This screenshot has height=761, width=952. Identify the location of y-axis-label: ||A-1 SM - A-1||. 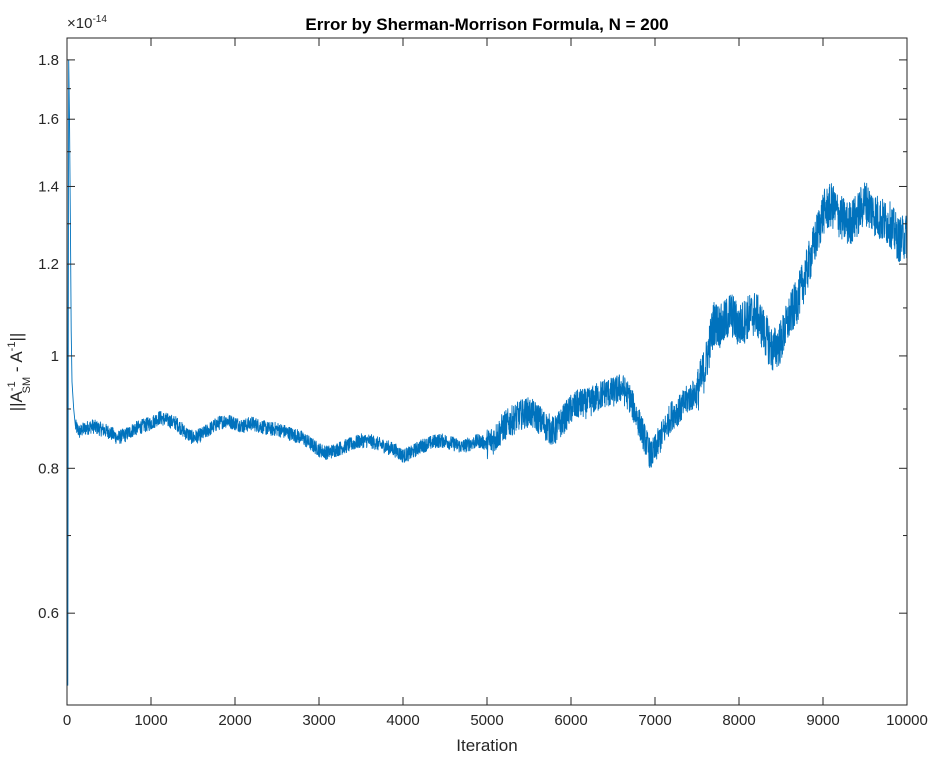
(19, 372).